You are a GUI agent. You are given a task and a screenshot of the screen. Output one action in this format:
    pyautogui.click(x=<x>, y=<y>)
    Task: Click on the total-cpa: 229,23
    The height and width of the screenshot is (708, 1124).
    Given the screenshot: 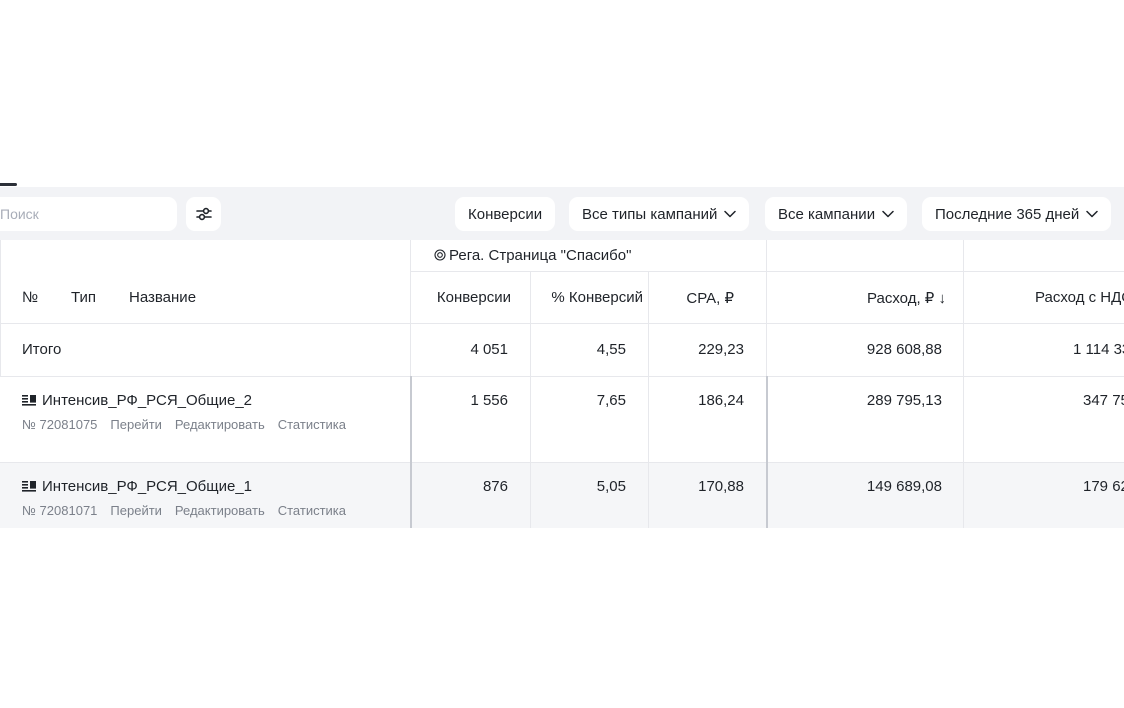 What is the action you would take?
    pyautogui.click(x=721, y=349)
    